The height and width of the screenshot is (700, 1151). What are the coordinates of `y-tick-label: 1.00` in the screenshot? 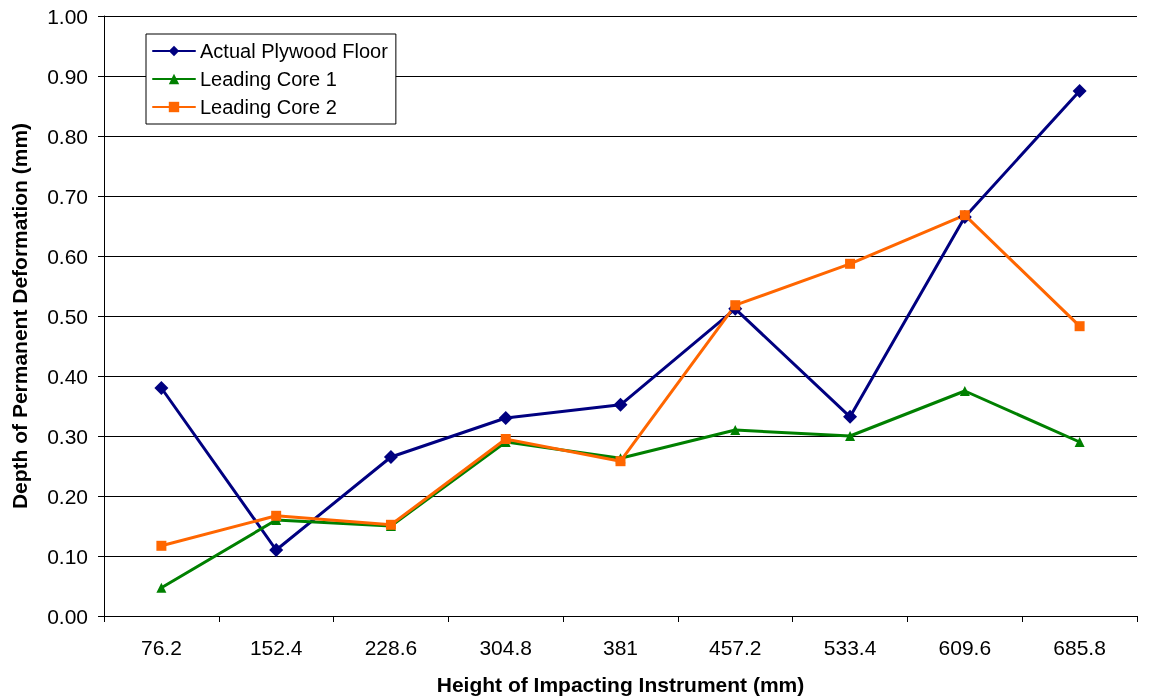 It's located at (67, 16).